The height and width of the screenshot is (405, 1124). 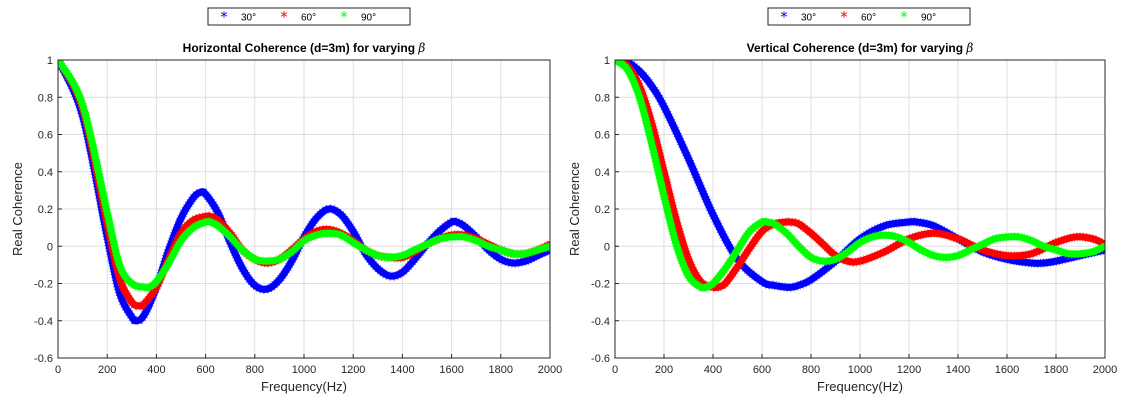 What do you see at coordinates (421, 48) in the screenshot?
I see `chart1-title-symbol: β` at bounding box center [421, 48].